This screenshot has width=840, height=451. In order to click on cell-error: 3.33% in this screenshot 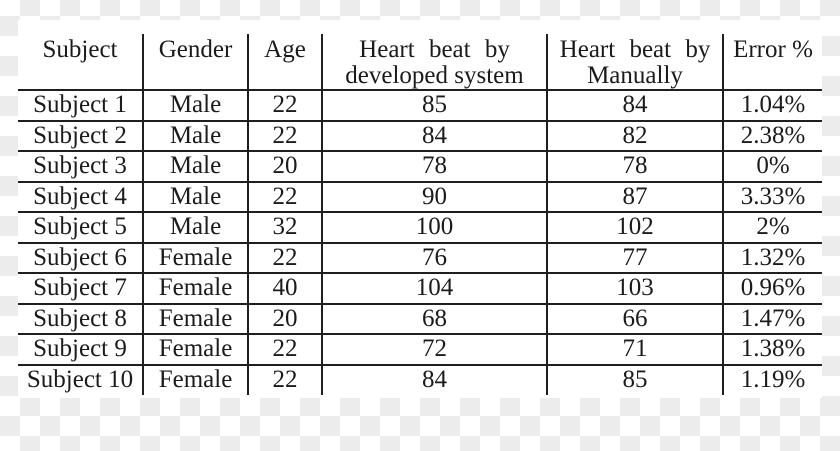, I will do `click(772, 197)`.